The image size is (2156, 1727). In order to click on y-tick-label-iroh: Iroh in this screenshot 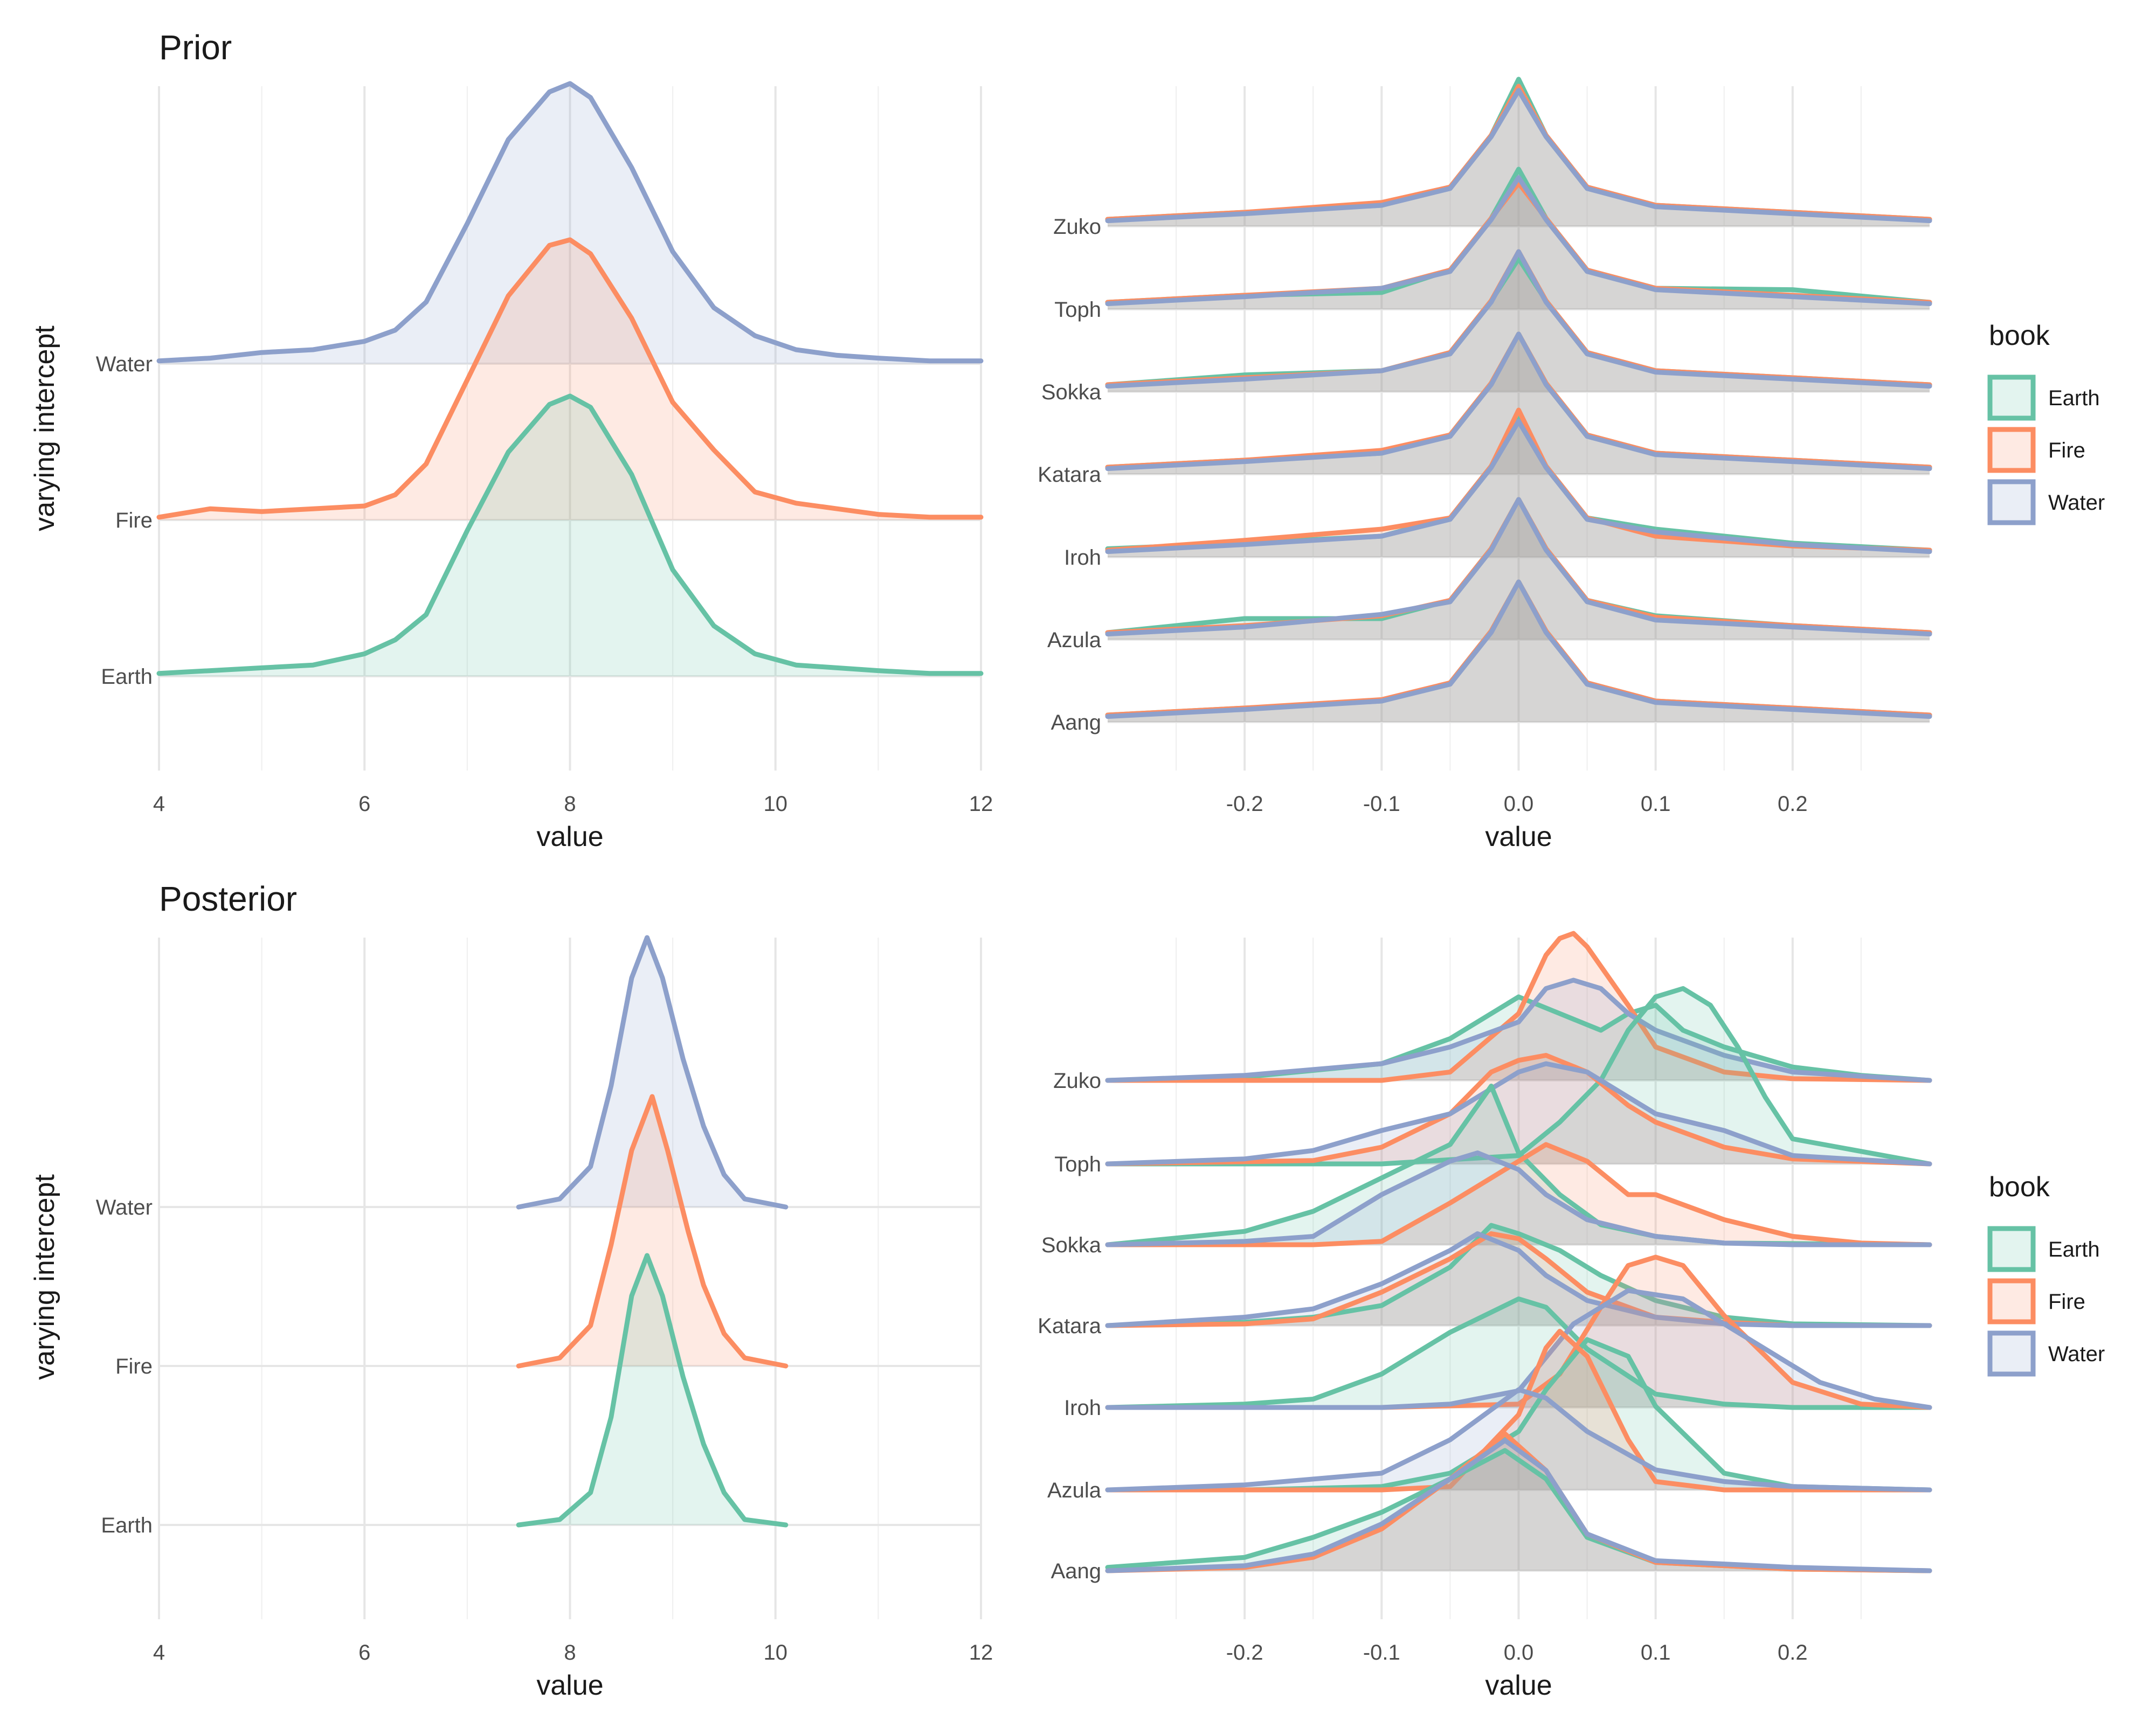, I will do `click(1082, 558)`.